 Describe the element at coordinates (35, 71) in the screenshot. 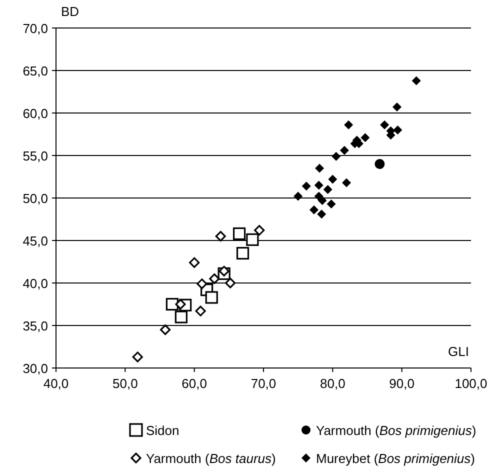

I see `y-tick-label: 65,0` at that location.